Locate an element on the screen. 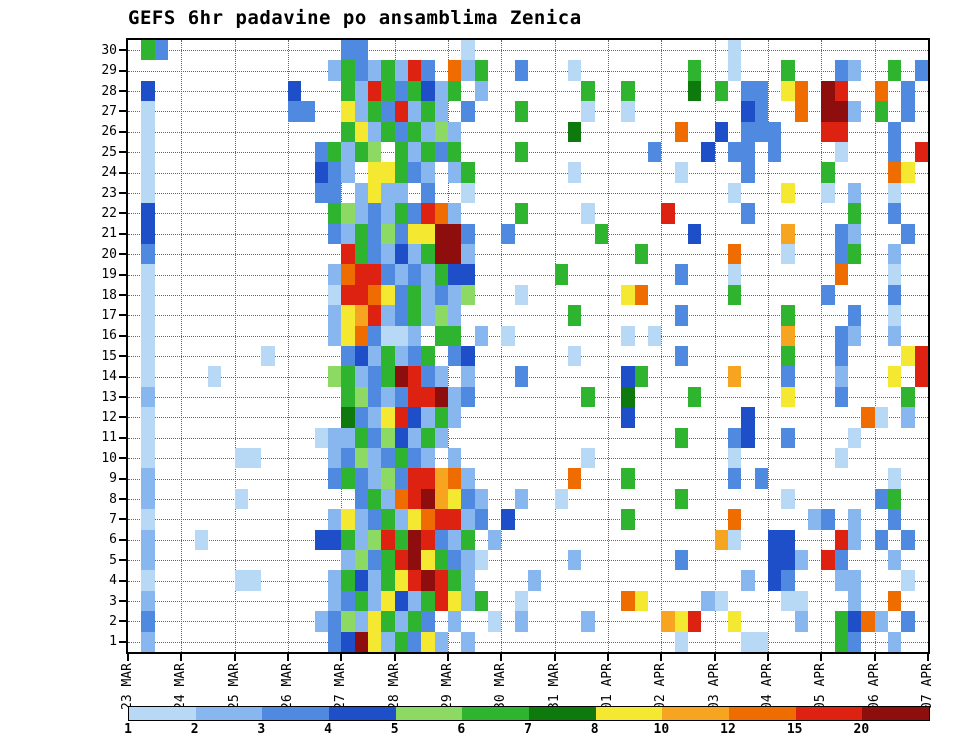  x-tick-mark is located at coordinates (821, 657).